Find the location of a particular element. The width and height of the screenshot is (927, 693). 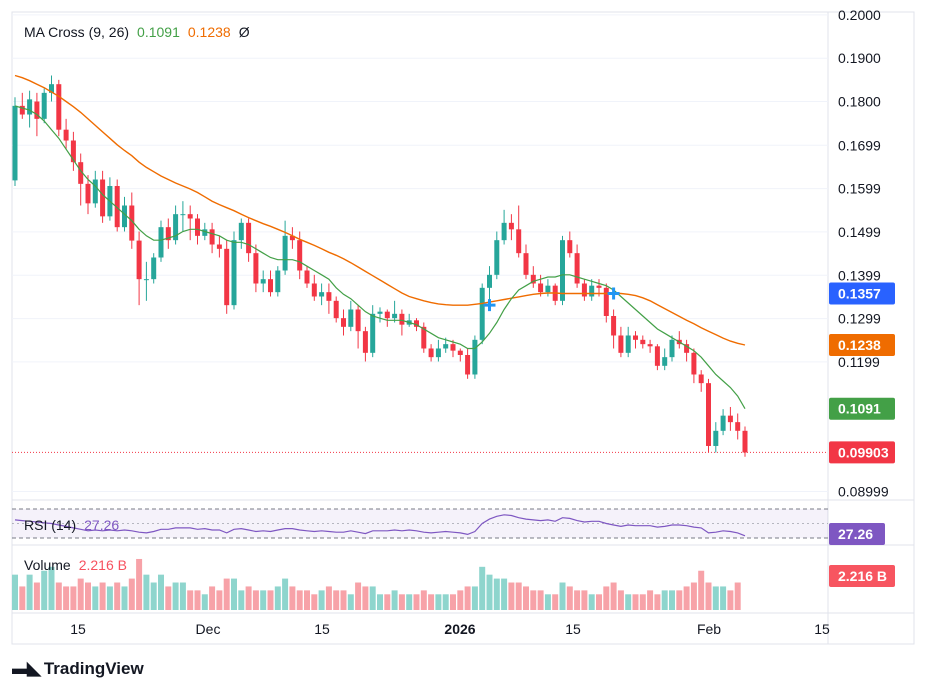

ma-fast-value: 0.1091 is located at coordinates (158, 32).